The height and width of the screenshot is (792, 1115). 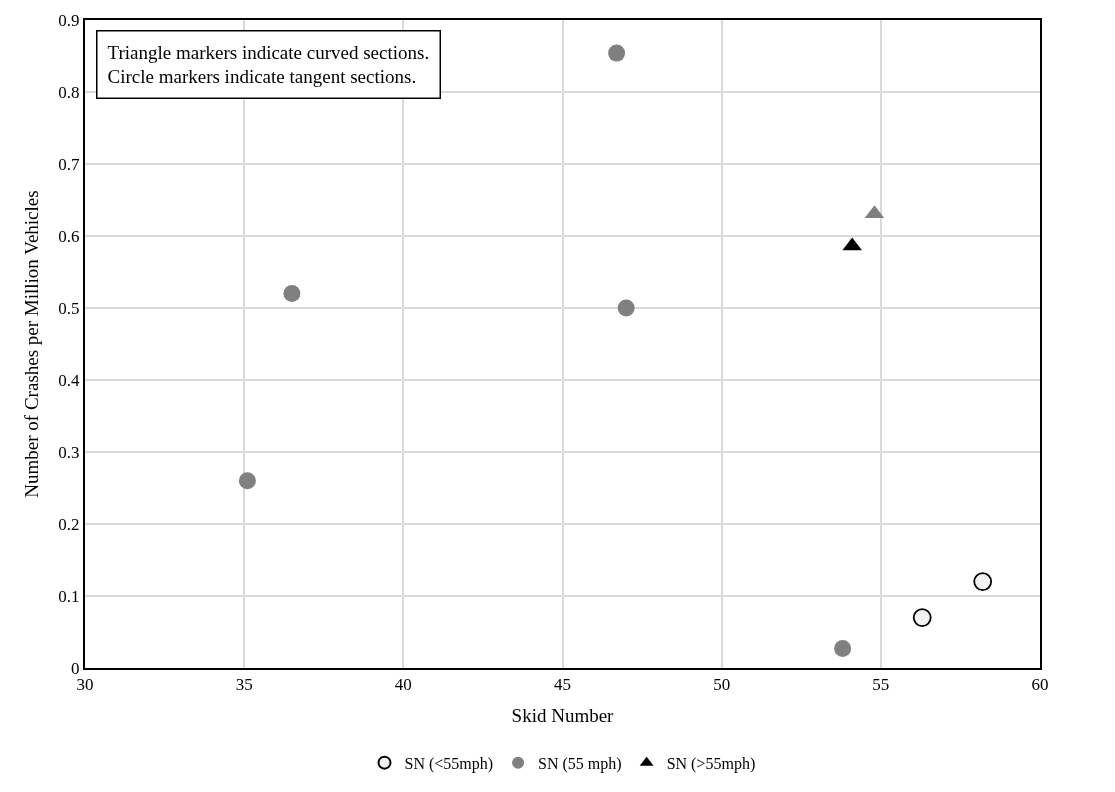 What do you see at coordinates (31, 344) in the screenshot?
I see `y-axis-title: Number of Crashes per Million Vehicles` at bounding box center [31, 344].